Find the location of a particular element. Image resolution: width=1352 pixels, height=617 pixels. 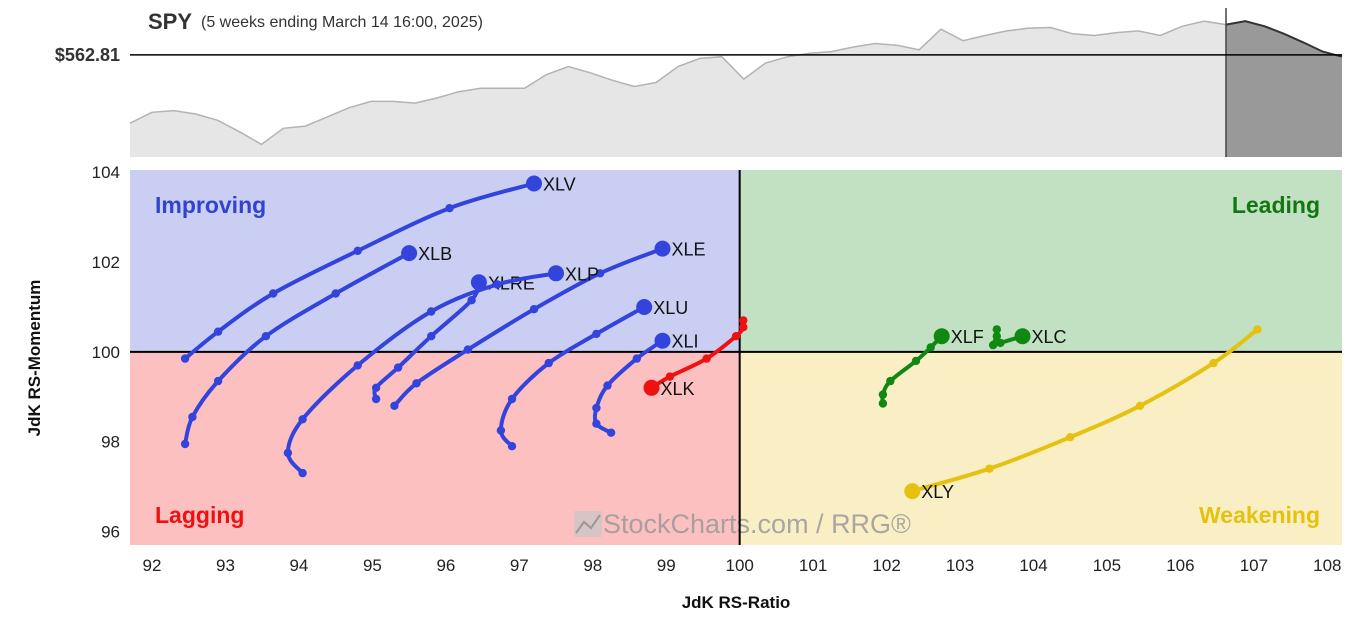

y-tick-label: 104 is located at coordinates (106, 172).